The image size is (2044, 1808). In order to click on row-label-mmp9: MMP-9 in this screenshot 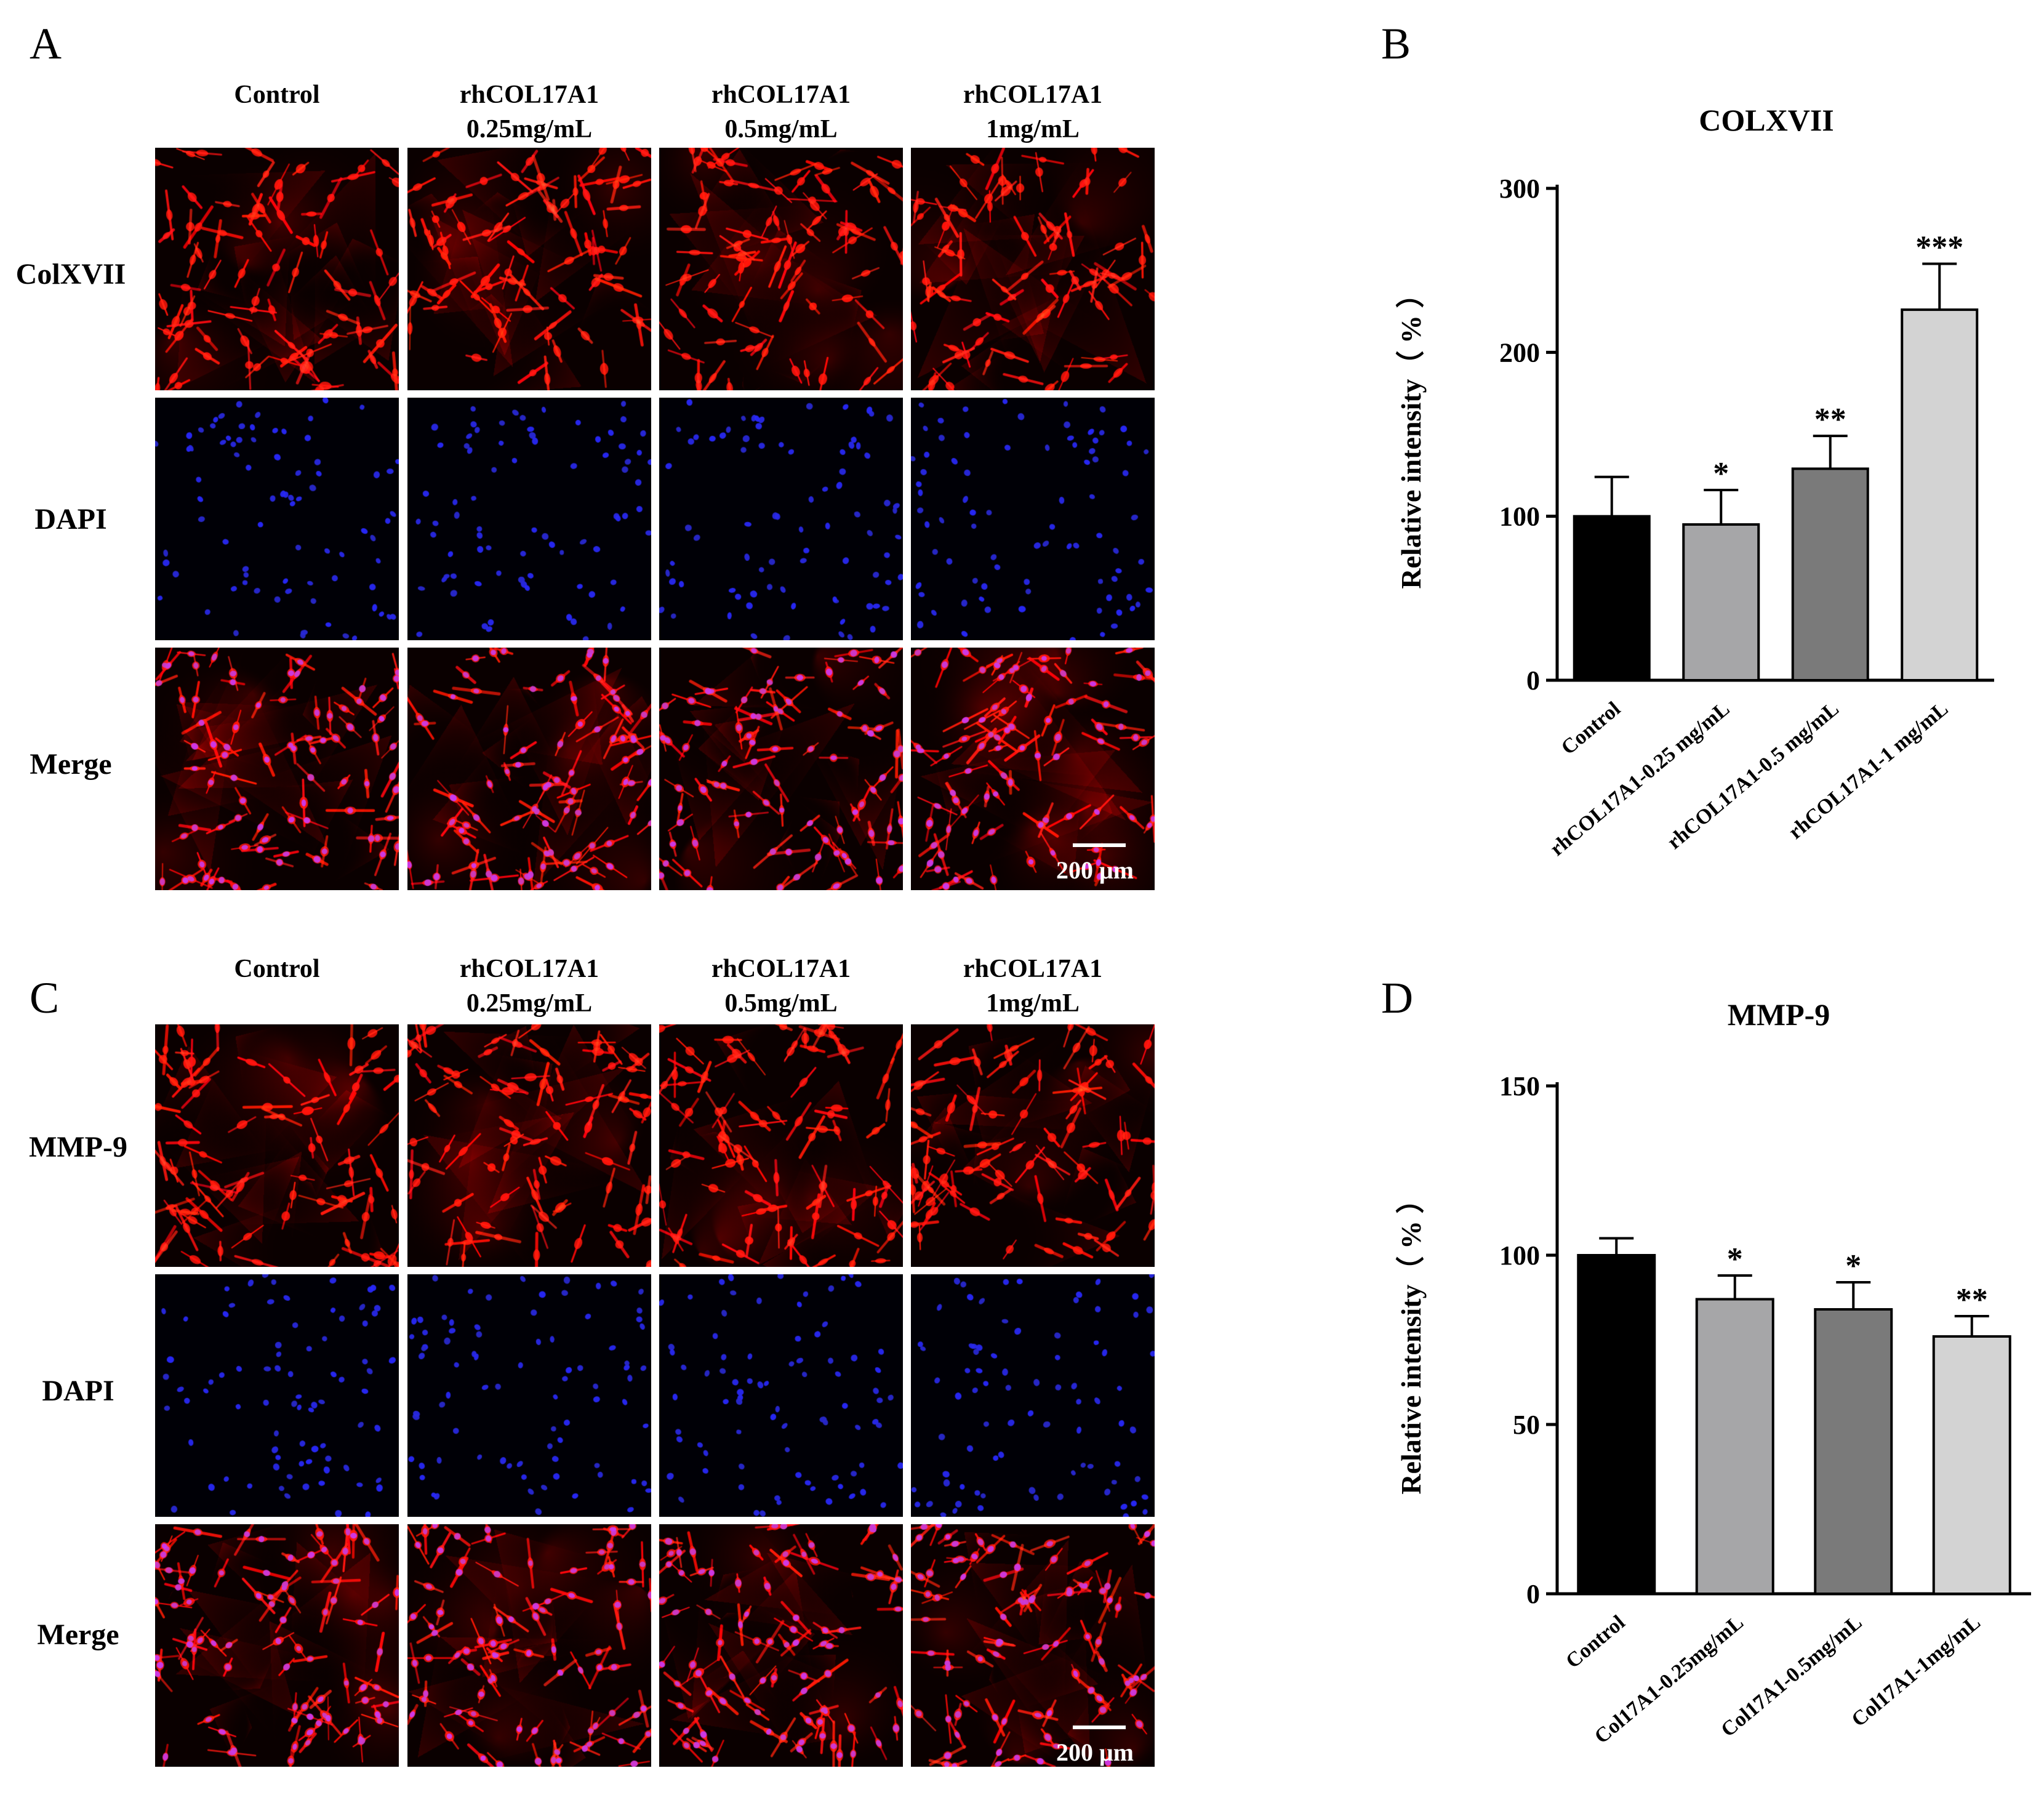, I will do `click(78, 1147)`.